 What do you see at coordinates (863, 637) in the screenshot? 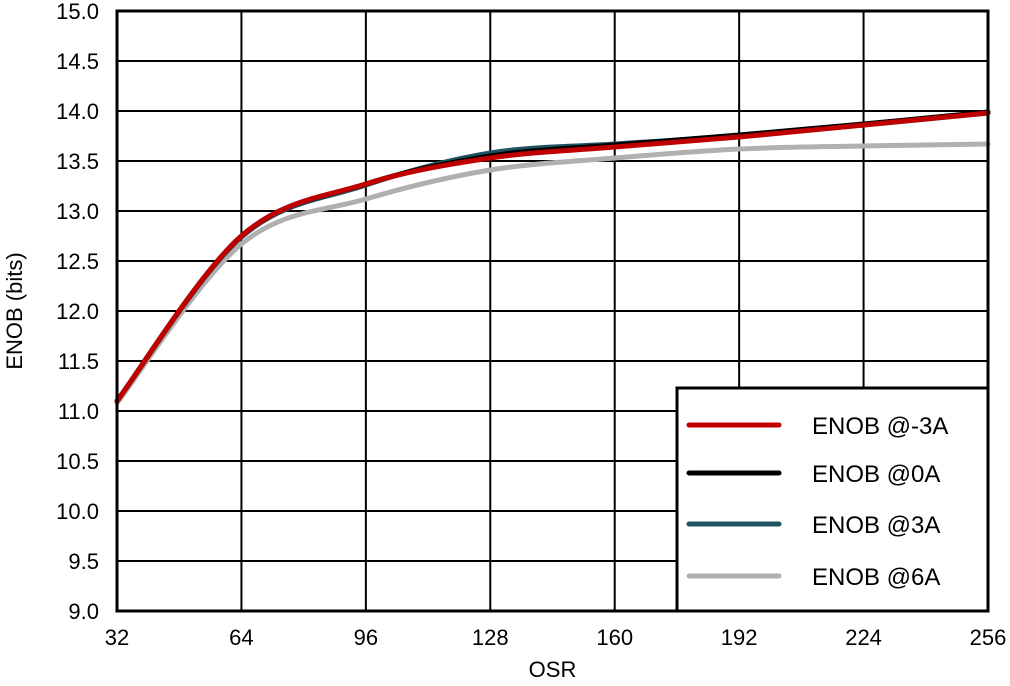
I see `x-tick-label: 224` at bounding box center [863, 637].